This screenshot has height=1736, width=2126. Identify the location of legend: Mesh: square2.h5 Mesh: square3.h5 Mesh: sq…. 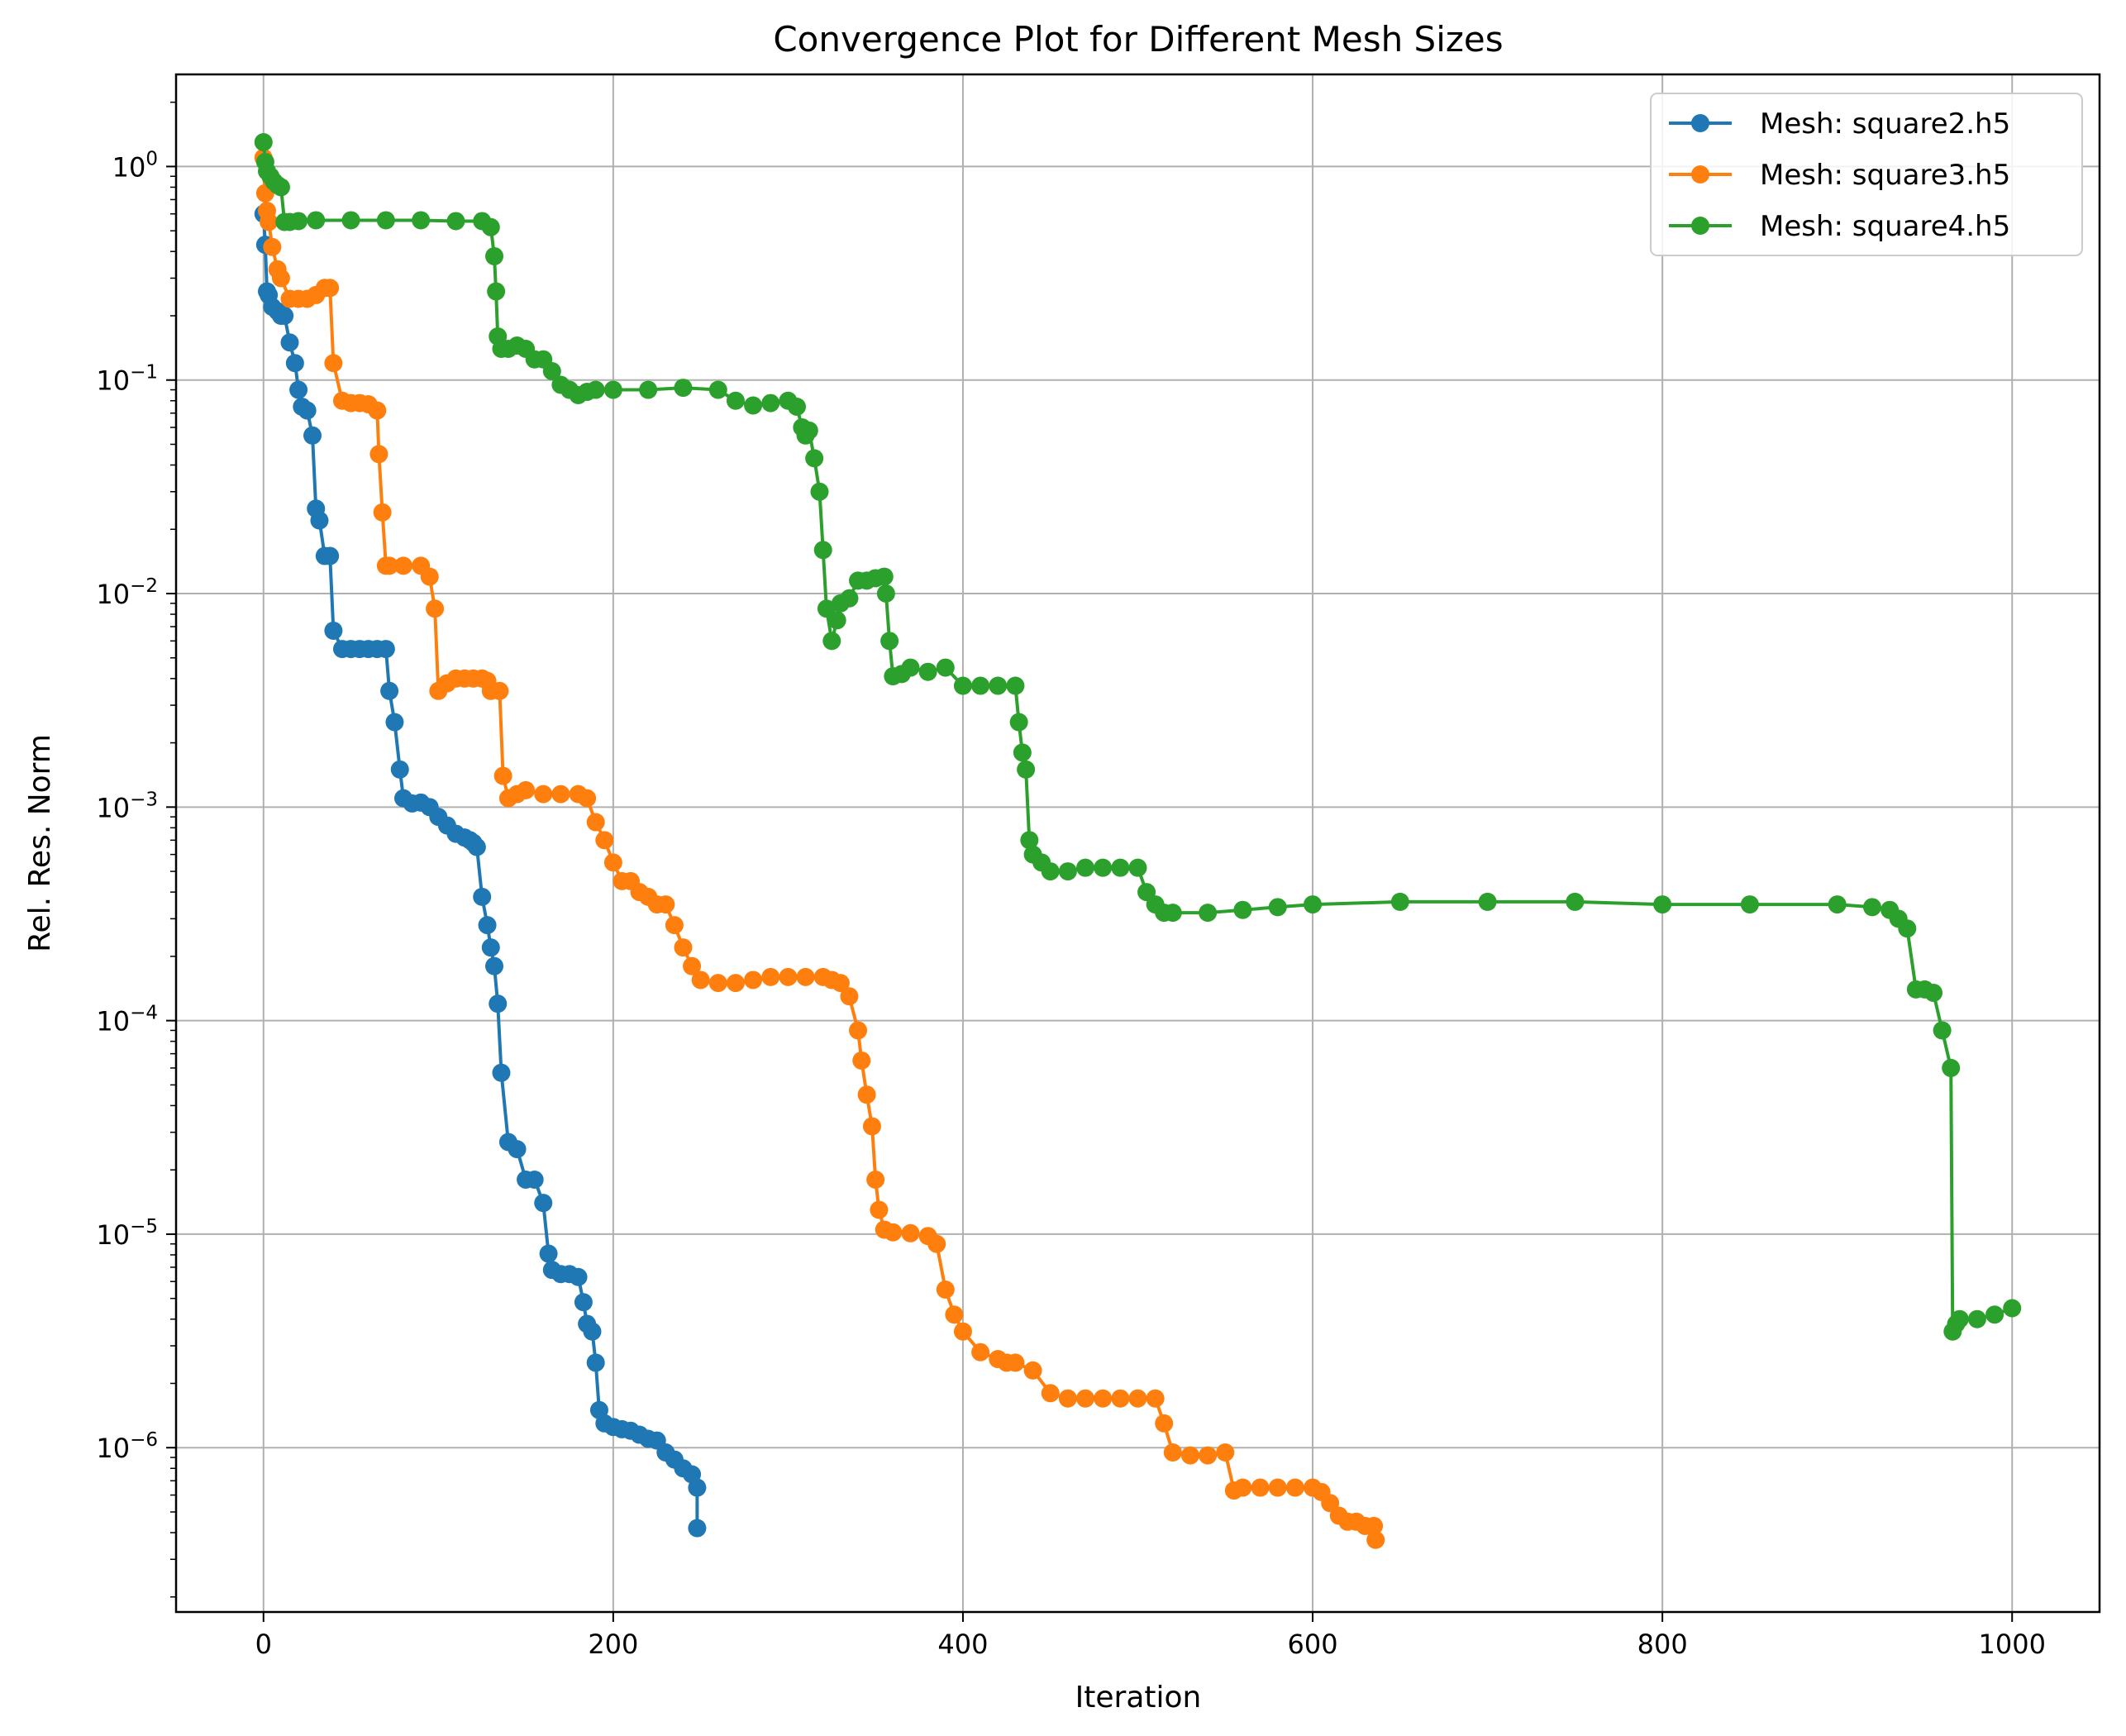
(1867, 174).